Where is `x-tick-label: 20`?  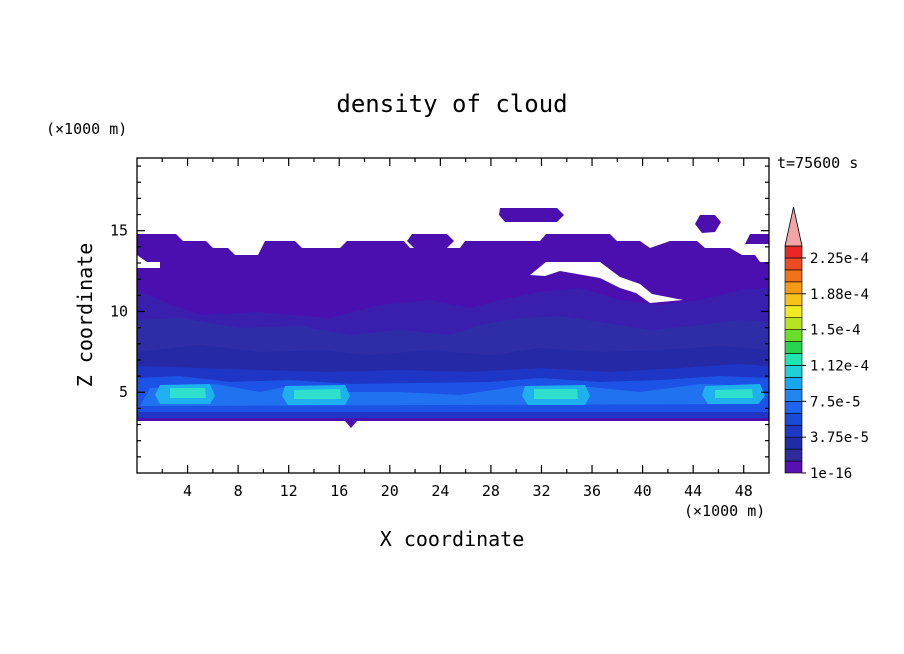
x-tick-label: 20 is located at coordinates (390, 491).